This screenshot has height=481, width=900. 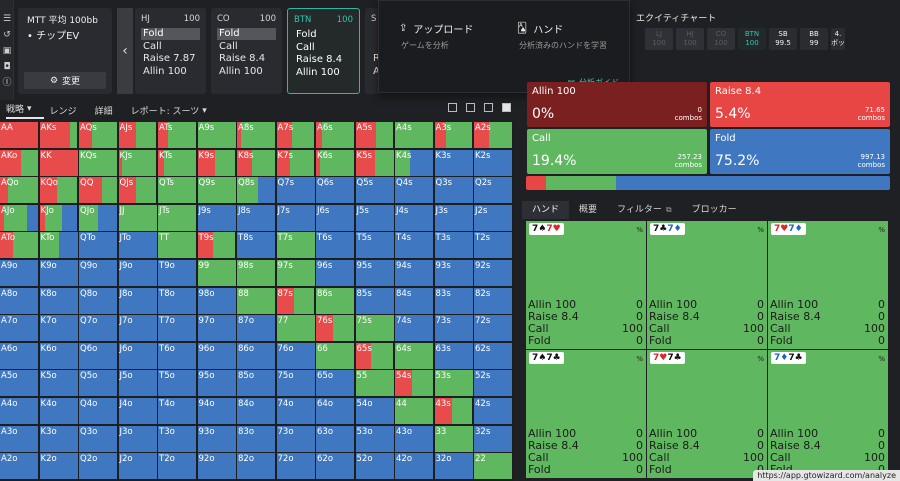 What do you see at coordinates (295, 328) in the screenshot?
I see `hand-cell: 77` at bounding box center [295, 328].